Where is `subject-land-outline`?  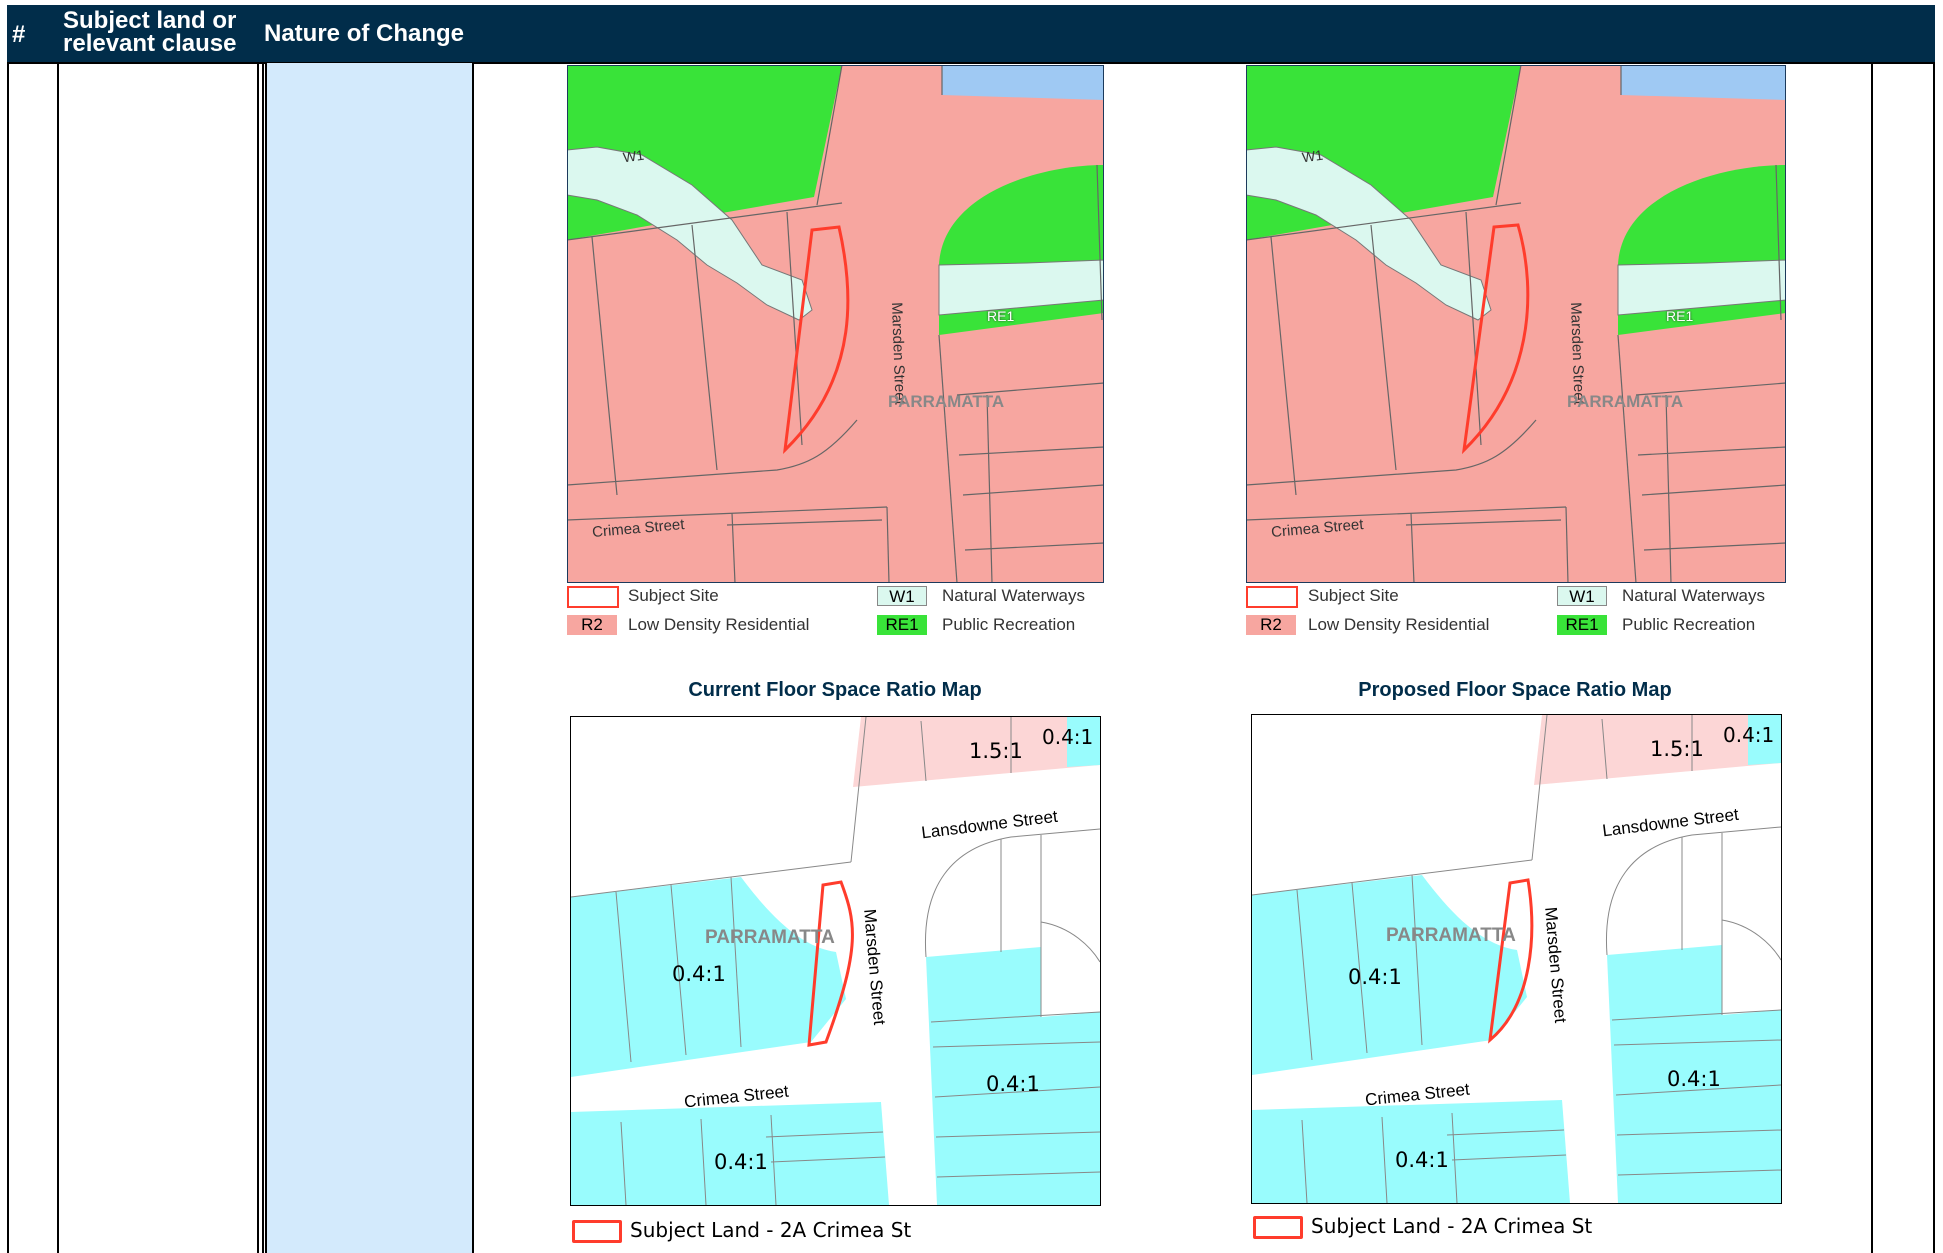 subject-land-outline is located at coordinates (830, 963).